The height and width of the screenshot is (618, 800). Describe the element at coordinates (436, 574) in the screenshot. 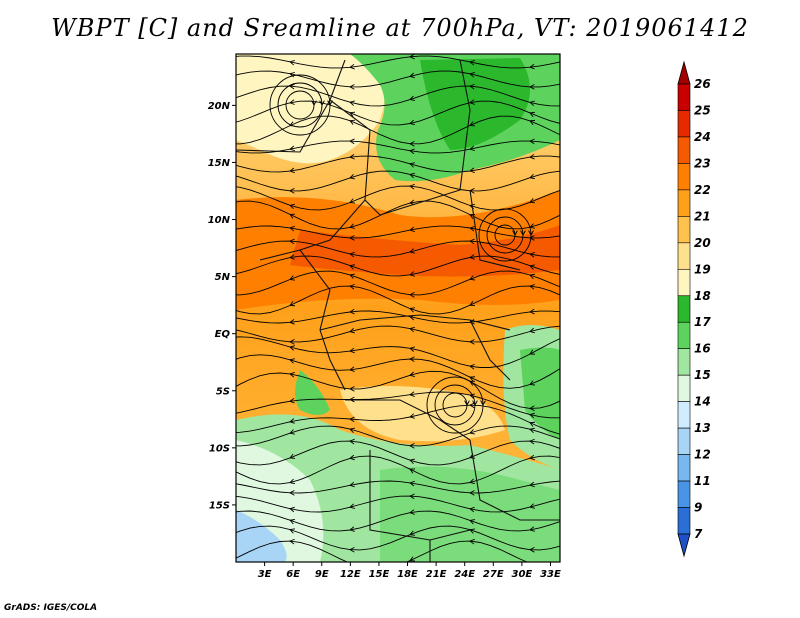

I see `lon-label: 21E` at that location.